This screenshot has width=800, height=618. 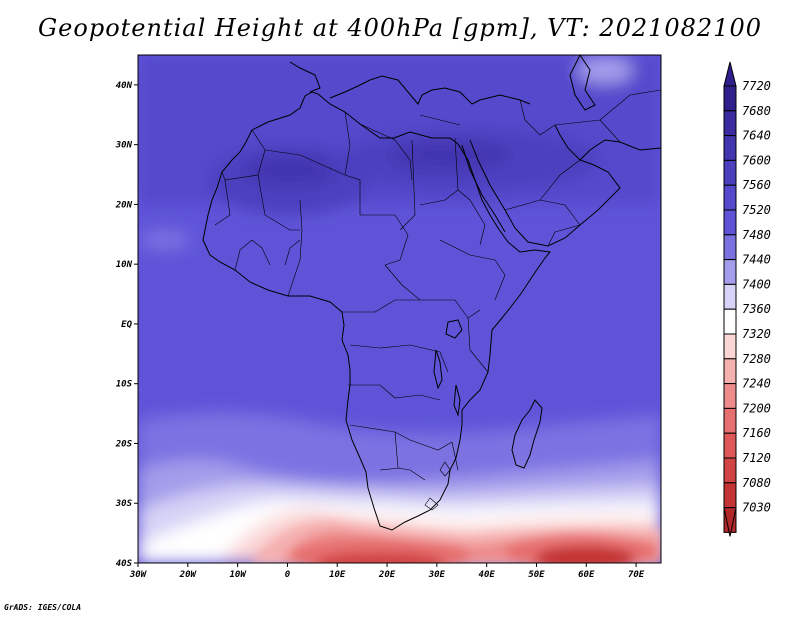 I want to click on madagascar-coastline, so click(x=527, y=434).